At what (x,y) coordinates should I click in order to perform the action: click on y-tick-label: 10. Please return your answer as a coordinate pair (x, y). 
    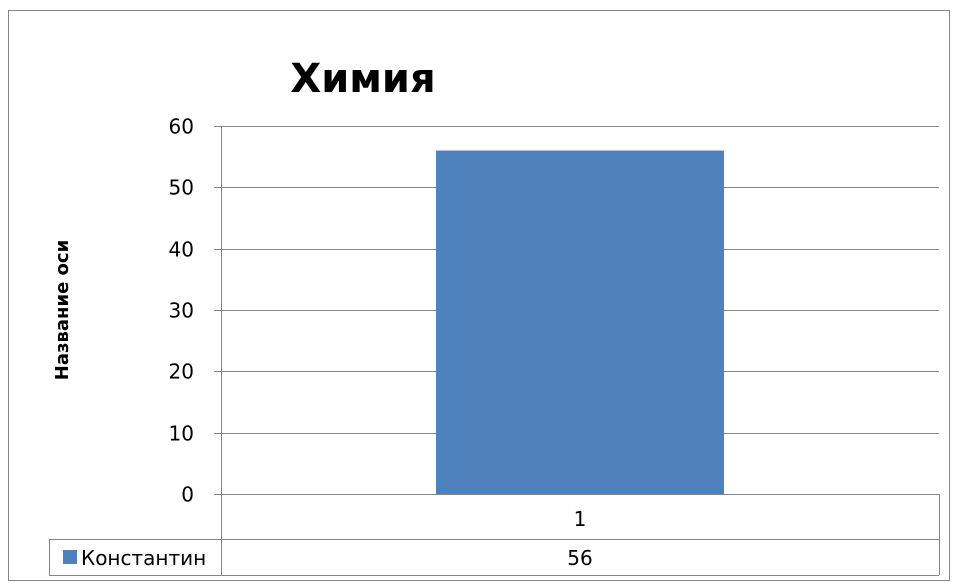
    Looking at the image, I should click on (181, 434).